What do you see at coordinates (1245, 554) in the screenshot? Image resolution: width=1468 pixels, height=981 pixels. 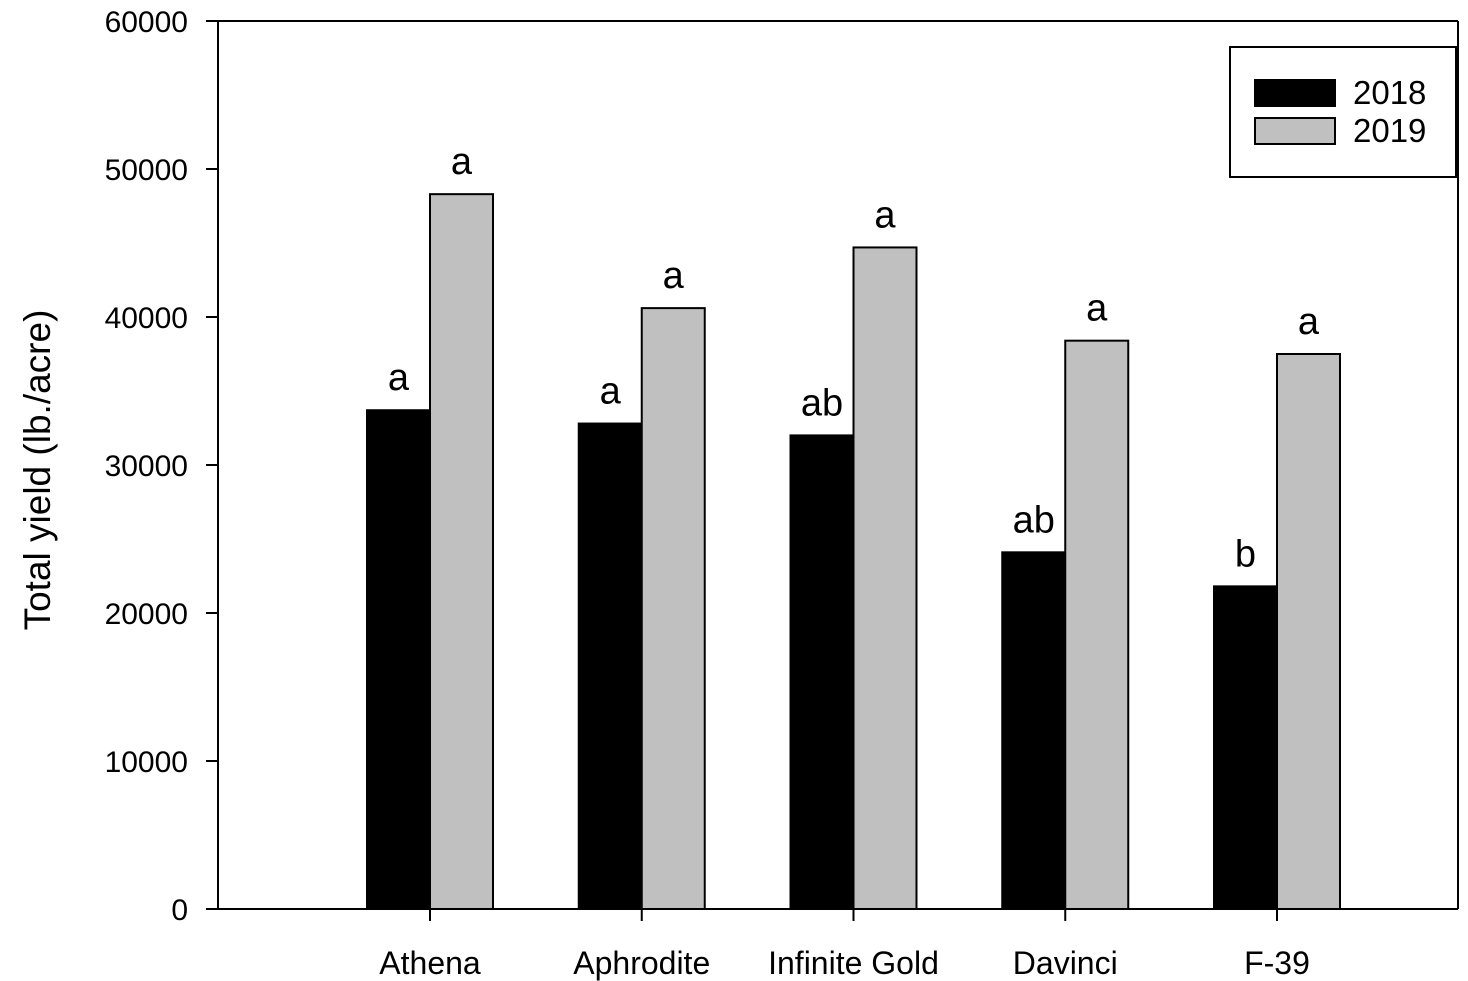 I see `bar-label: b` at bounding box center [1245, 554].